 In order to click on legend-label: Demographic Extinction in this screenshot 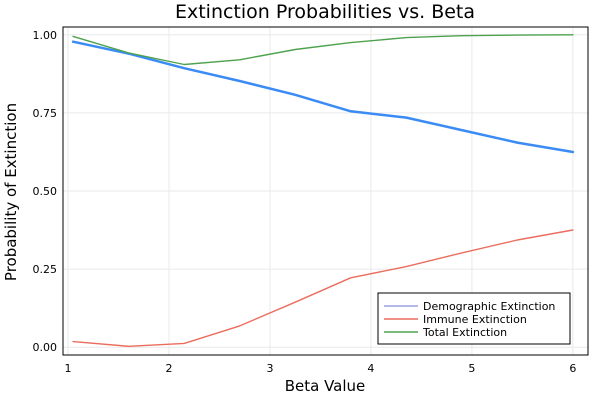, I will do `click(489, 306)`.